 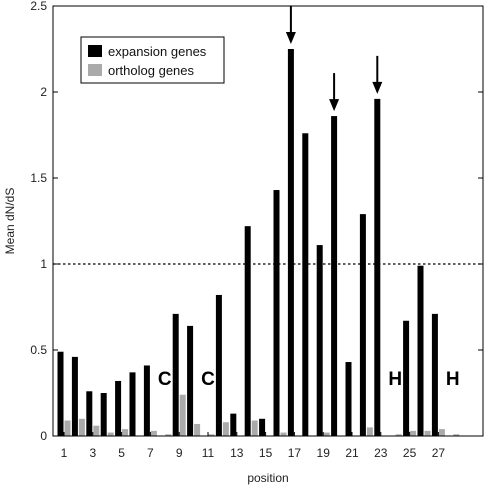 I want to click on x-tick-label: 15, so click(x=266, y=453).